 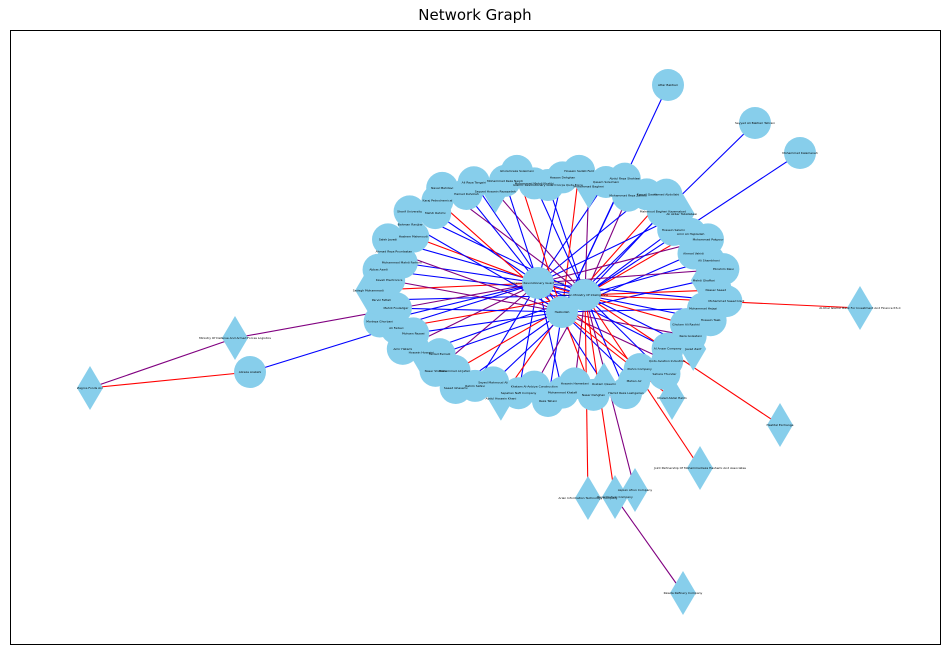 I want to click on ring-node-label: Mohammad Hejazi, so click(x=703, y=309).